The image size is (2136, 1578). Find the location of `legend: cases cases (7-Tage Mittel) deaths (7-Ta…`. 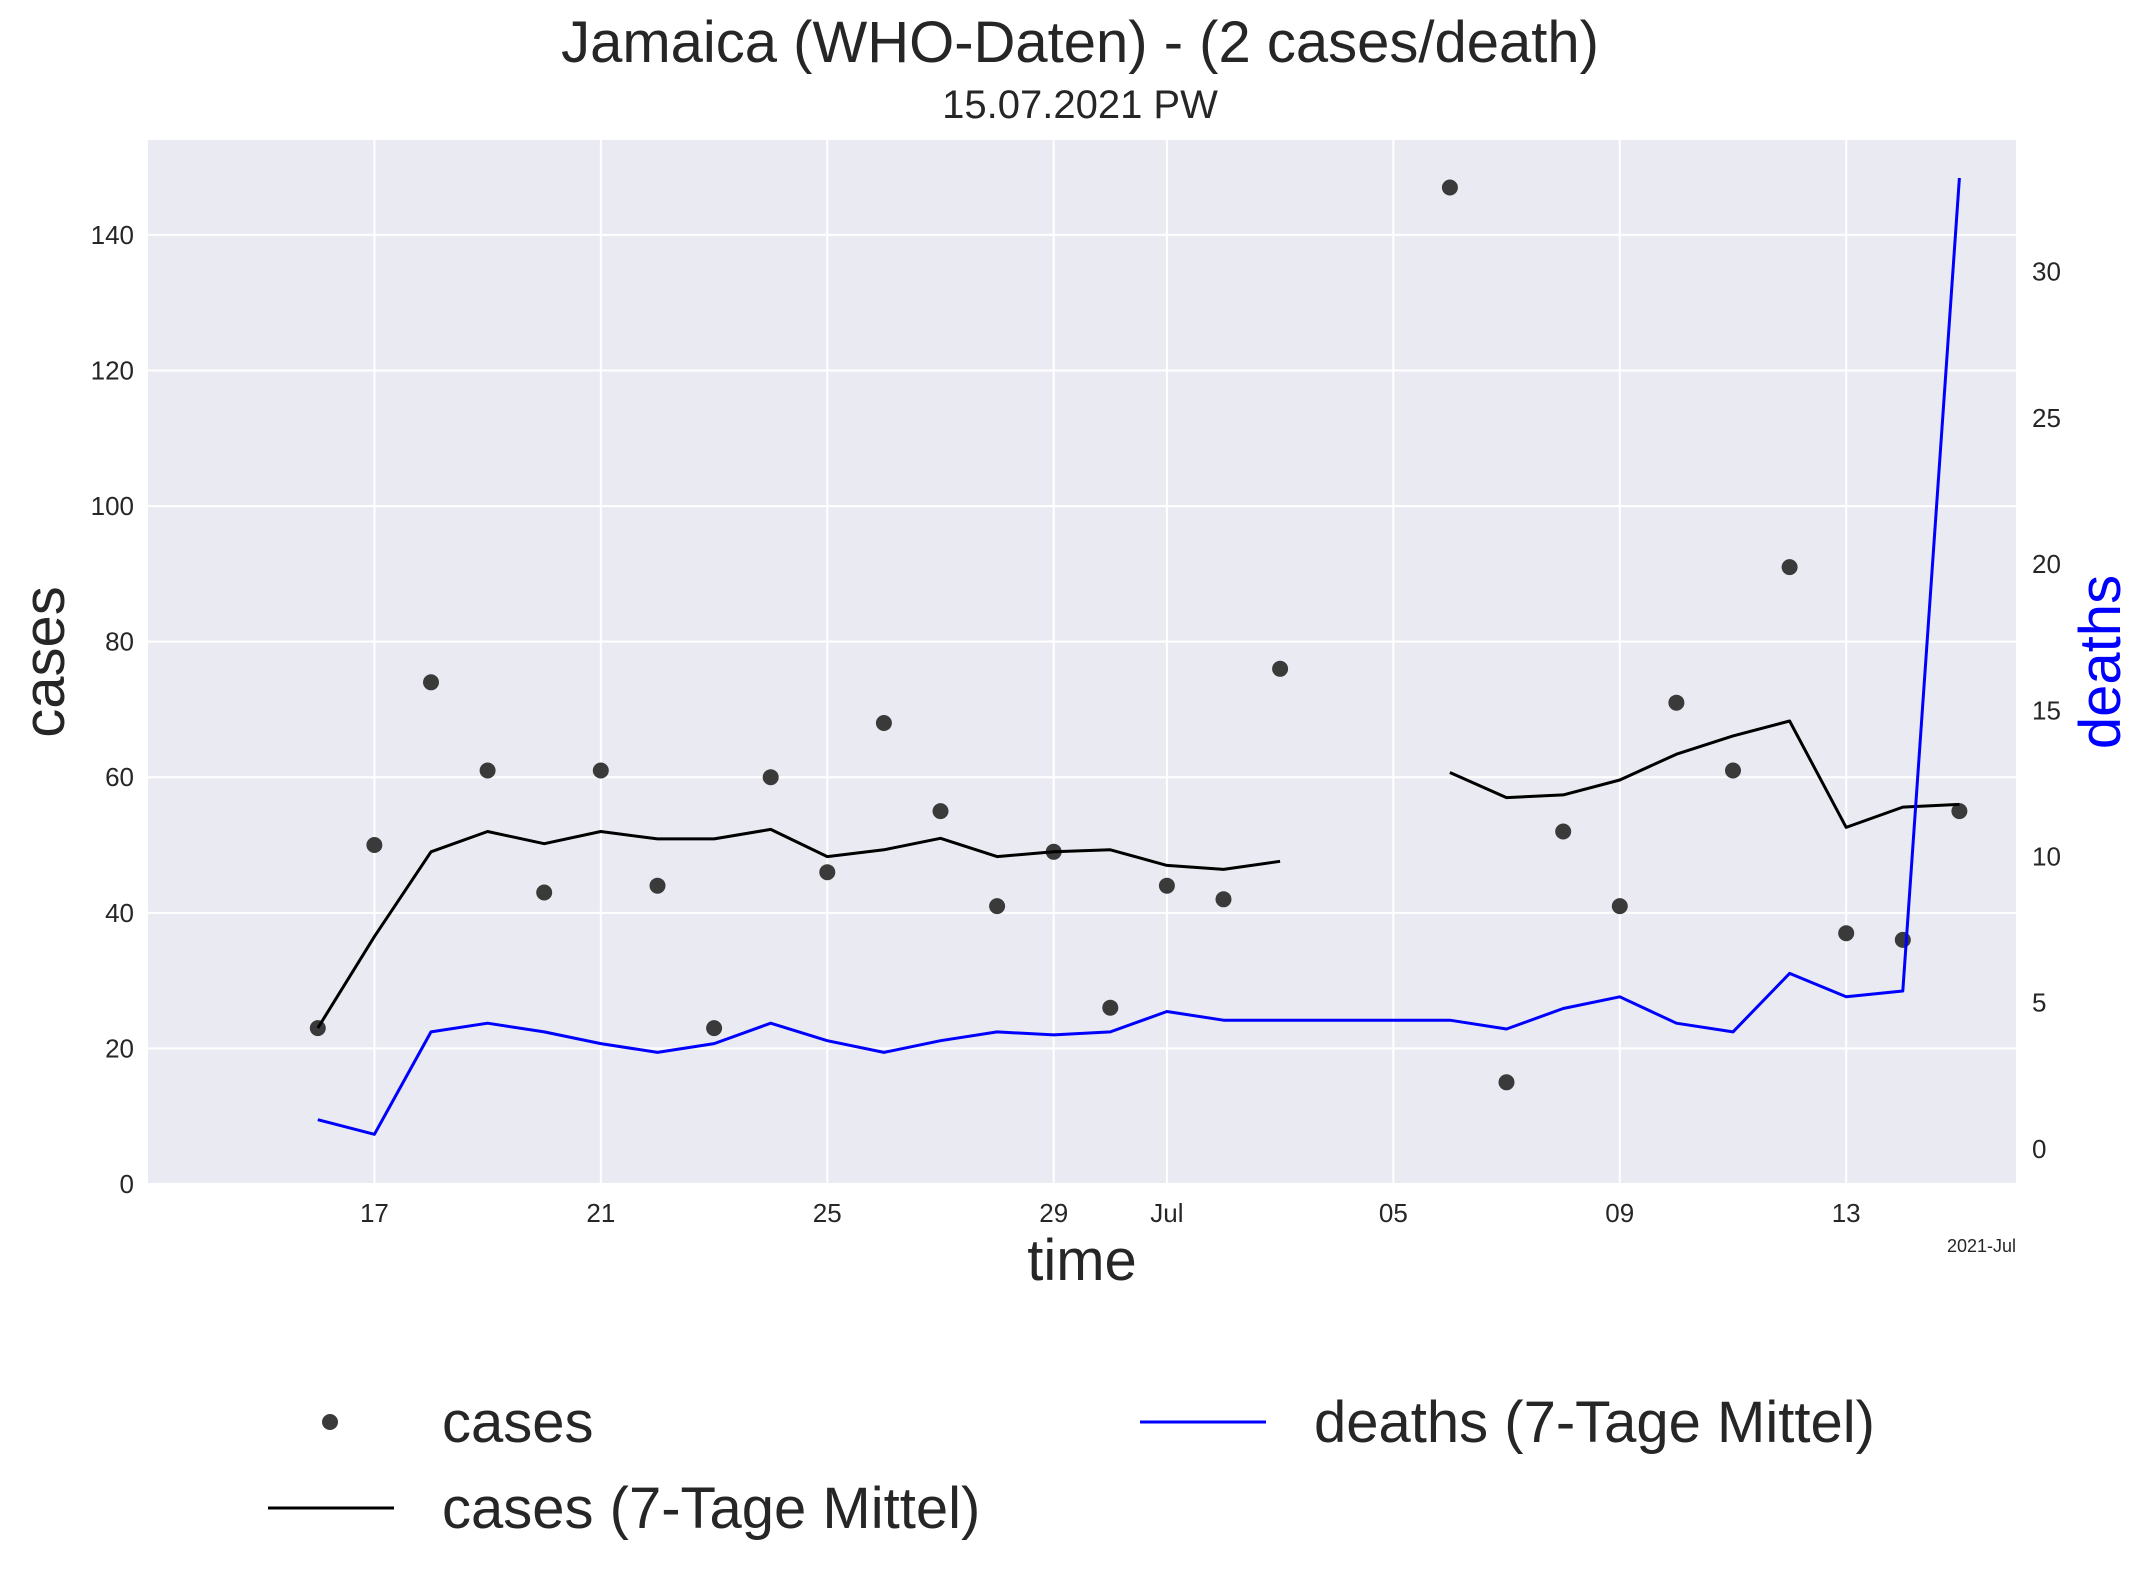

legend: cases cases (7-Tage Mittel) deaths (7-Ta… is located at coordinates (1071, 1465).